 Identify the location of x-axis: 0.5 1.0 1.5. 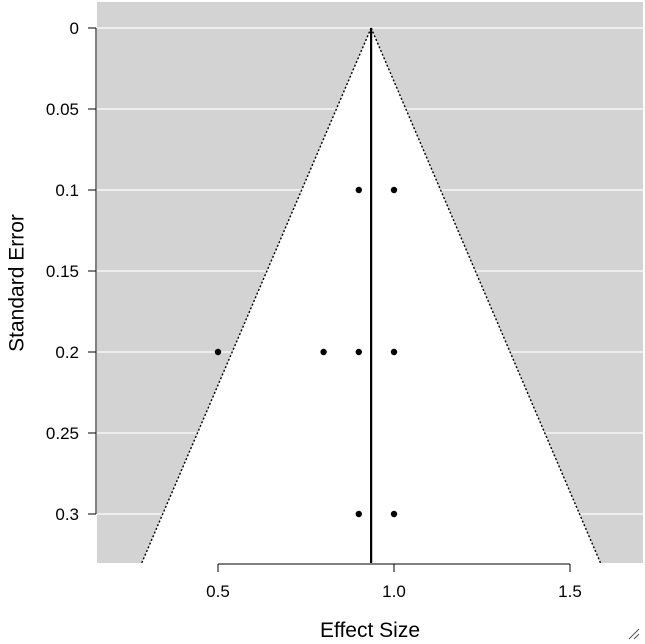
(394, 582).